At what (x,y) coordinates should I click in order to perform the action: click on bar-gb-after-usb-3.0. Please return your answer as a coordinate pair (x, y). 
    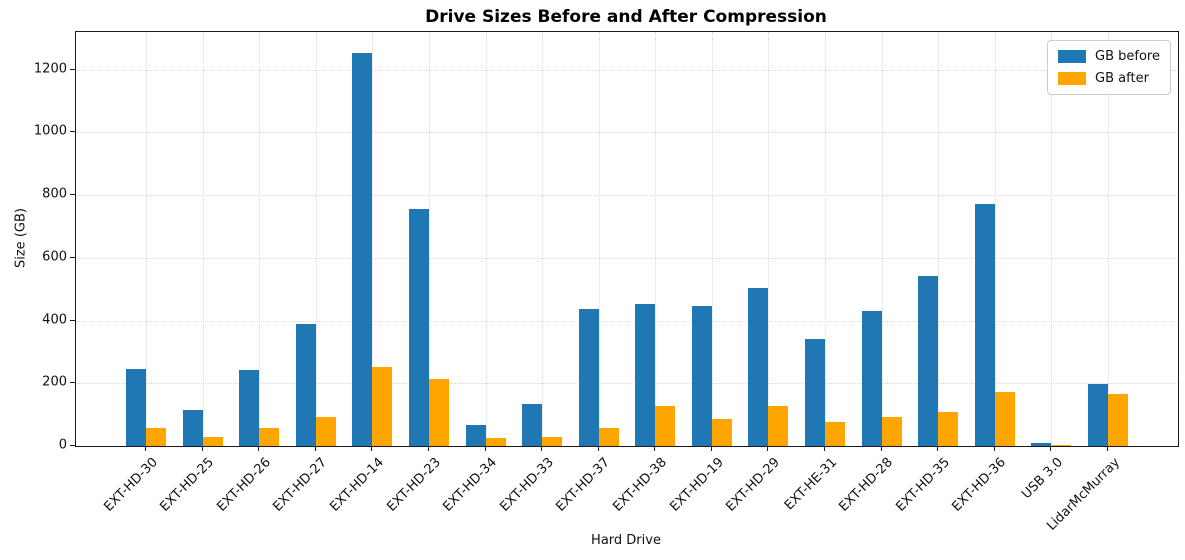
    Looking at the image, I should click on (1061, 445).